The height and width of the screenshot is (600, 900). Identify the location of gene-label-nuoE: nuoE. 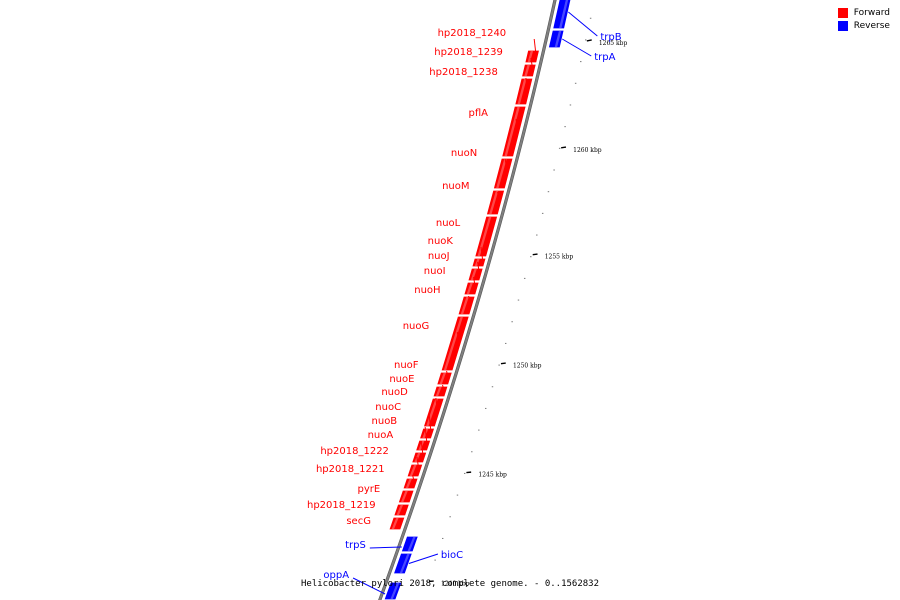
(401, 379).